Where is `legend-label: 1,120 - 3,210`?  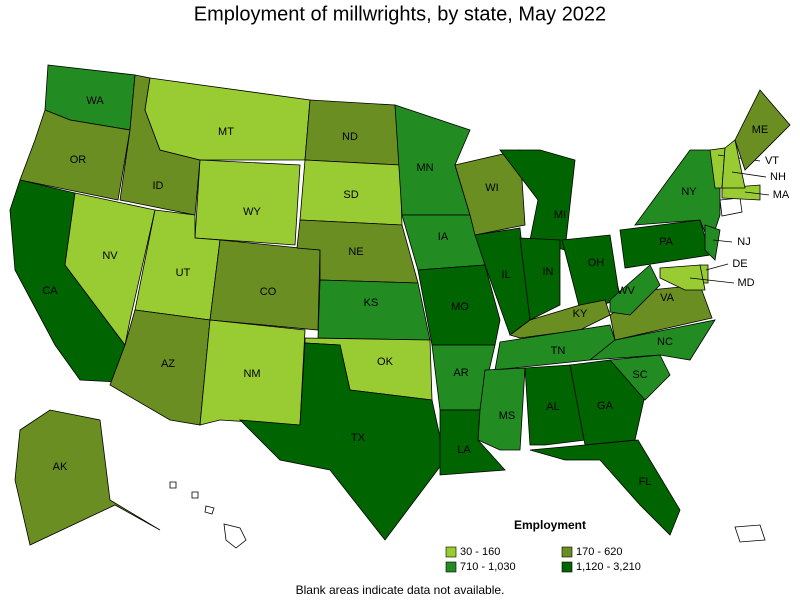
legend-label: 1,120 - 3,210 is located at coordinates (608, 567).